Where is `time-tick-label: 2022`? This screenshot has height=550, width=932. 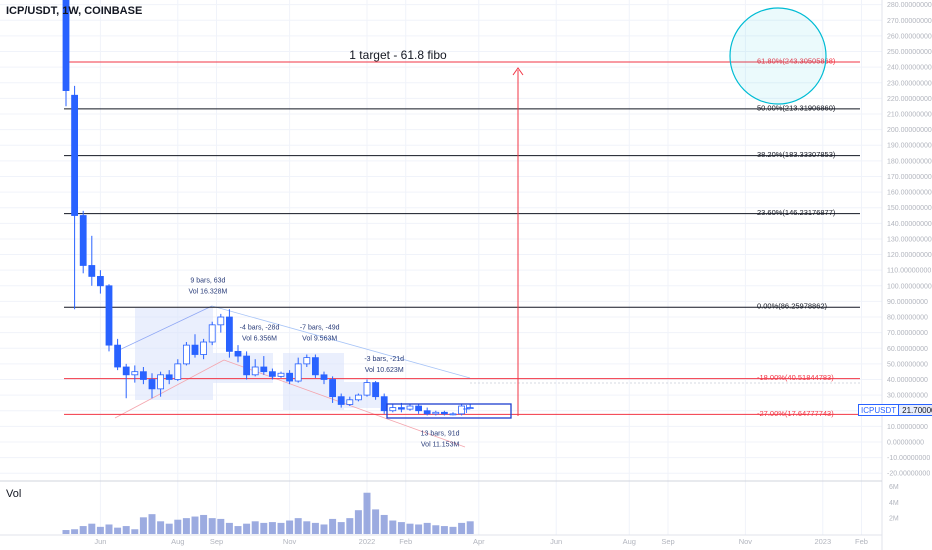 time-tick-label: 2022 is located at coordinates (367, 541).